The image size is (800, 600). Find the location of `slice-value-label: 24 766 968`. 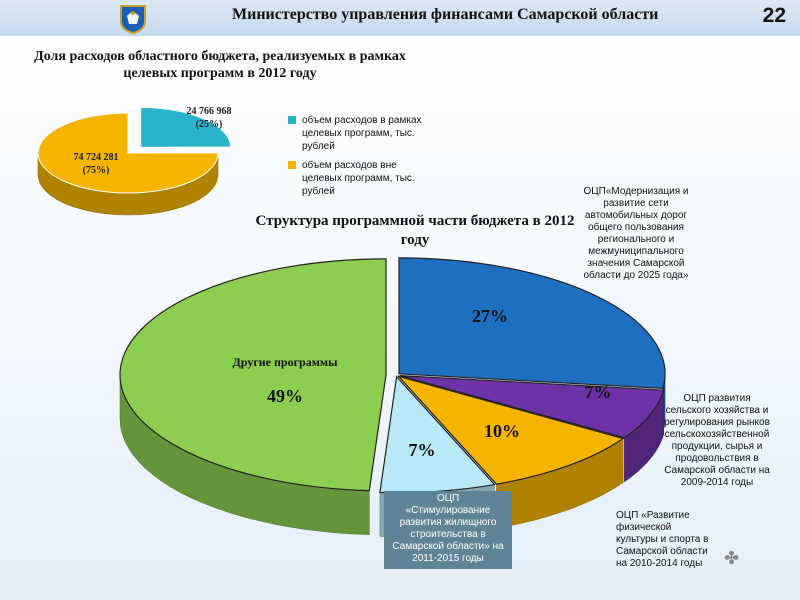

slice-value-label: 24 766 968 is located at coordinates (209, 111).